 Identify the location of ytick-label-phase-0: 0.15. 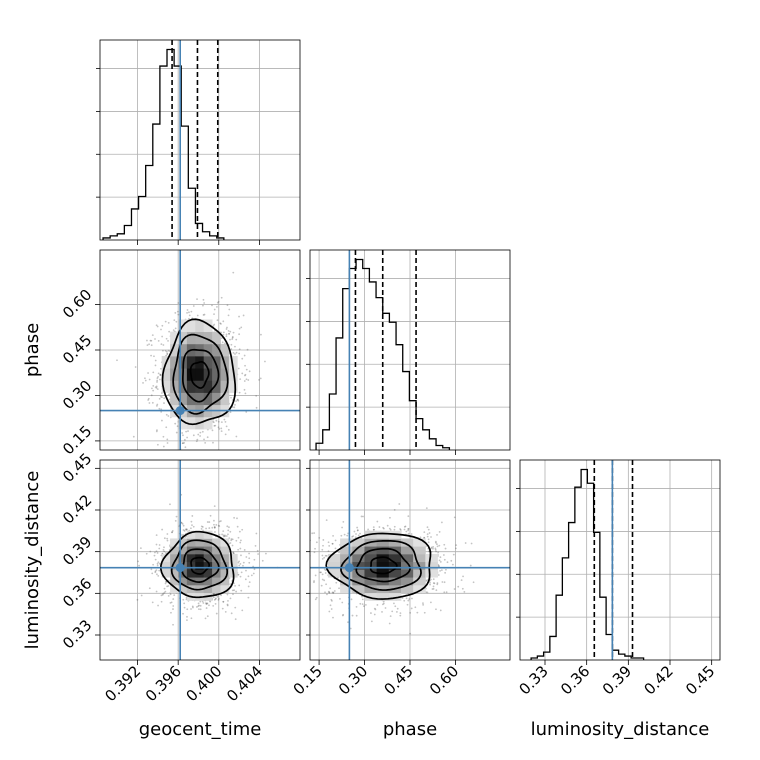
(77, 440).